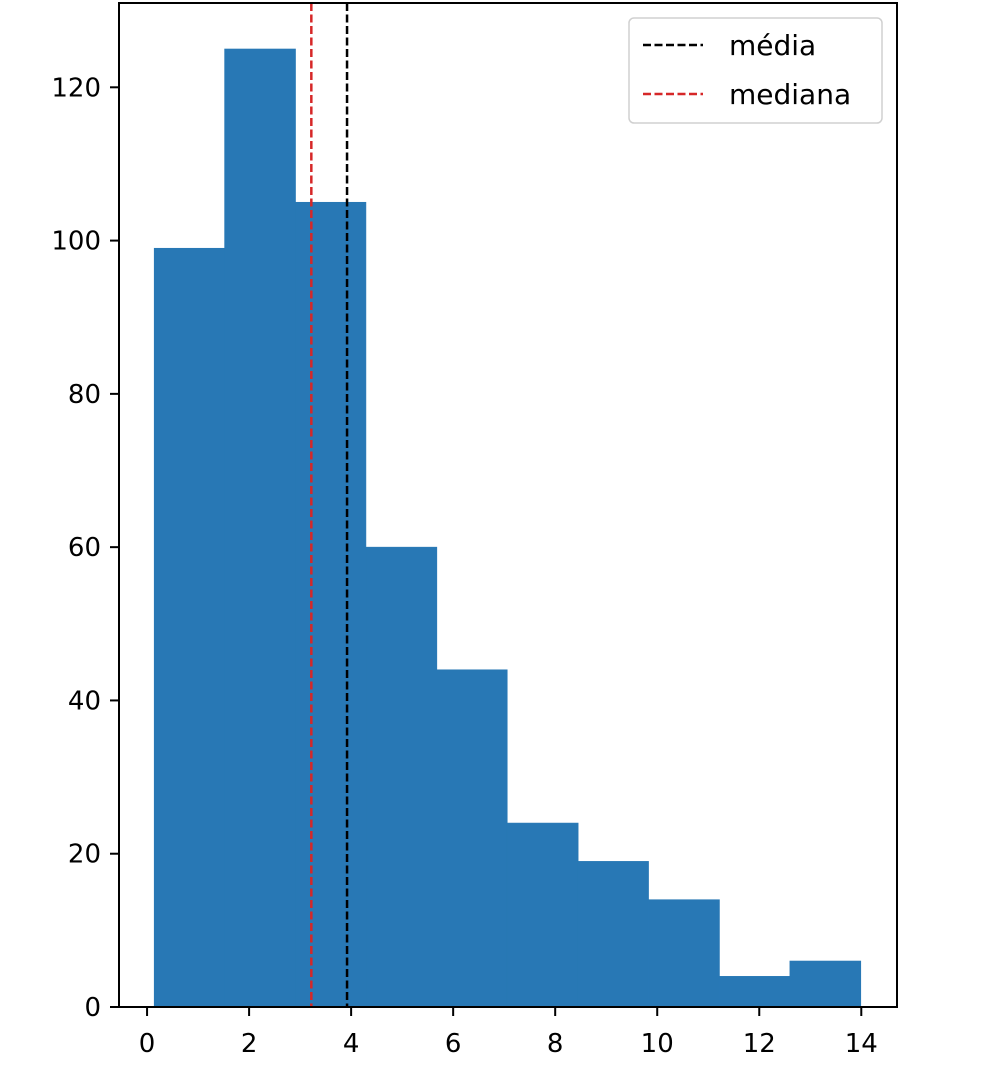  Describe the element at coordinates (84, 701) in the screenshot. I see `y-tick-label: 40` at that location.